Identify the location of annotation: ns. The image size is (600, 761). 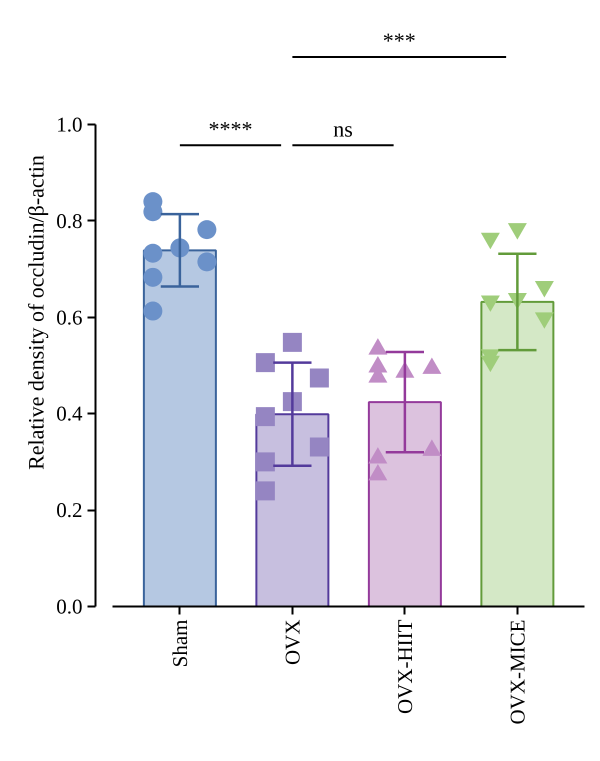
(343, 129).